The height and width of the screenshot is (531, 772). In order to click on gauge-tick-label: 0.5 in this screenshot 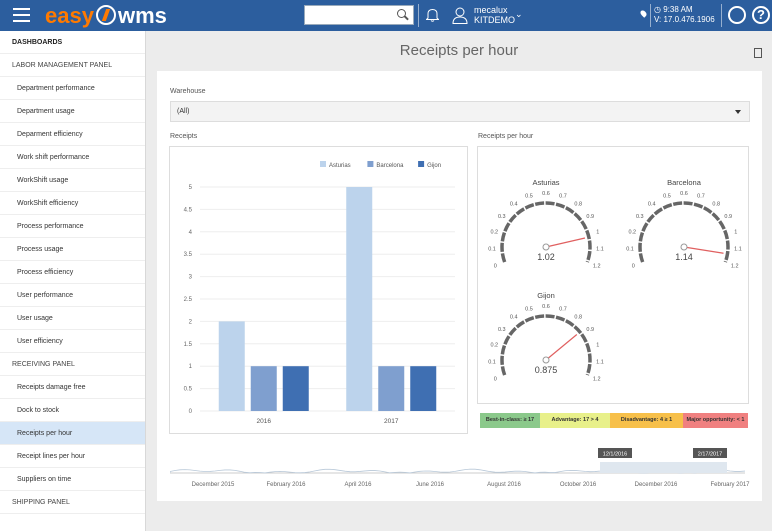, I will do `click(529, 197)`.